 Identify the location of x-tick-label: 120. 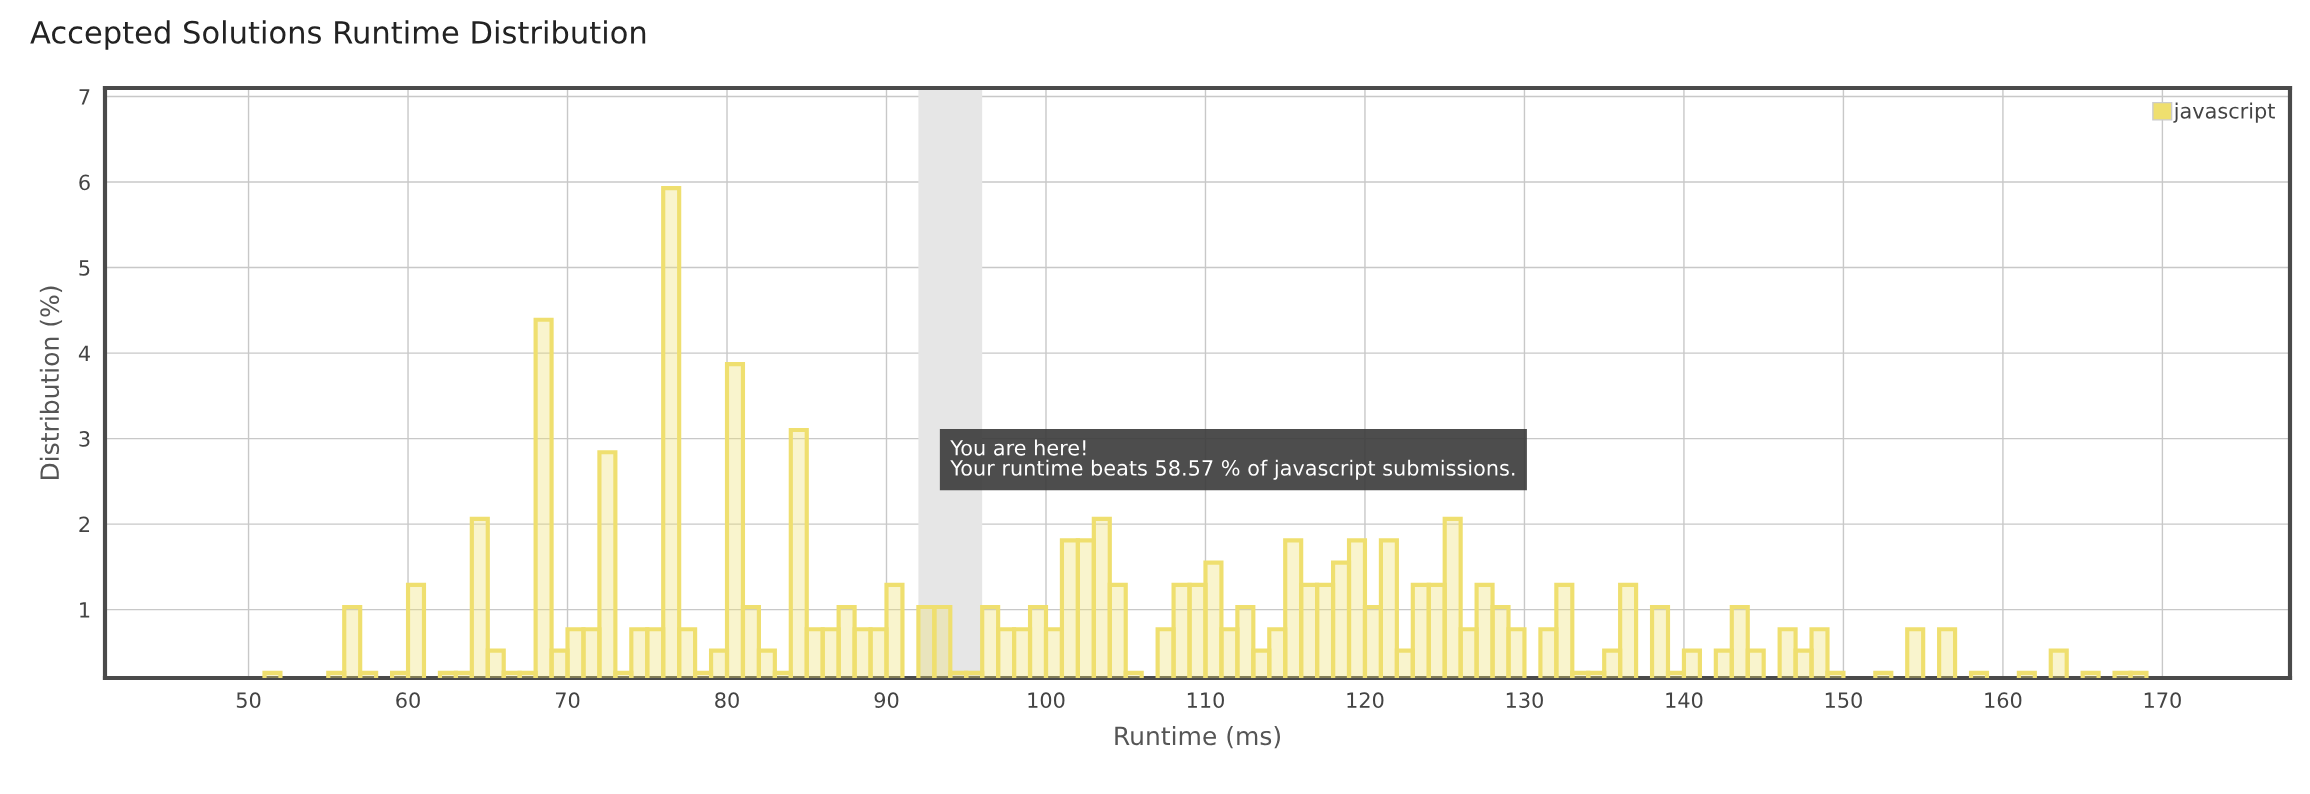
(1365, 700).